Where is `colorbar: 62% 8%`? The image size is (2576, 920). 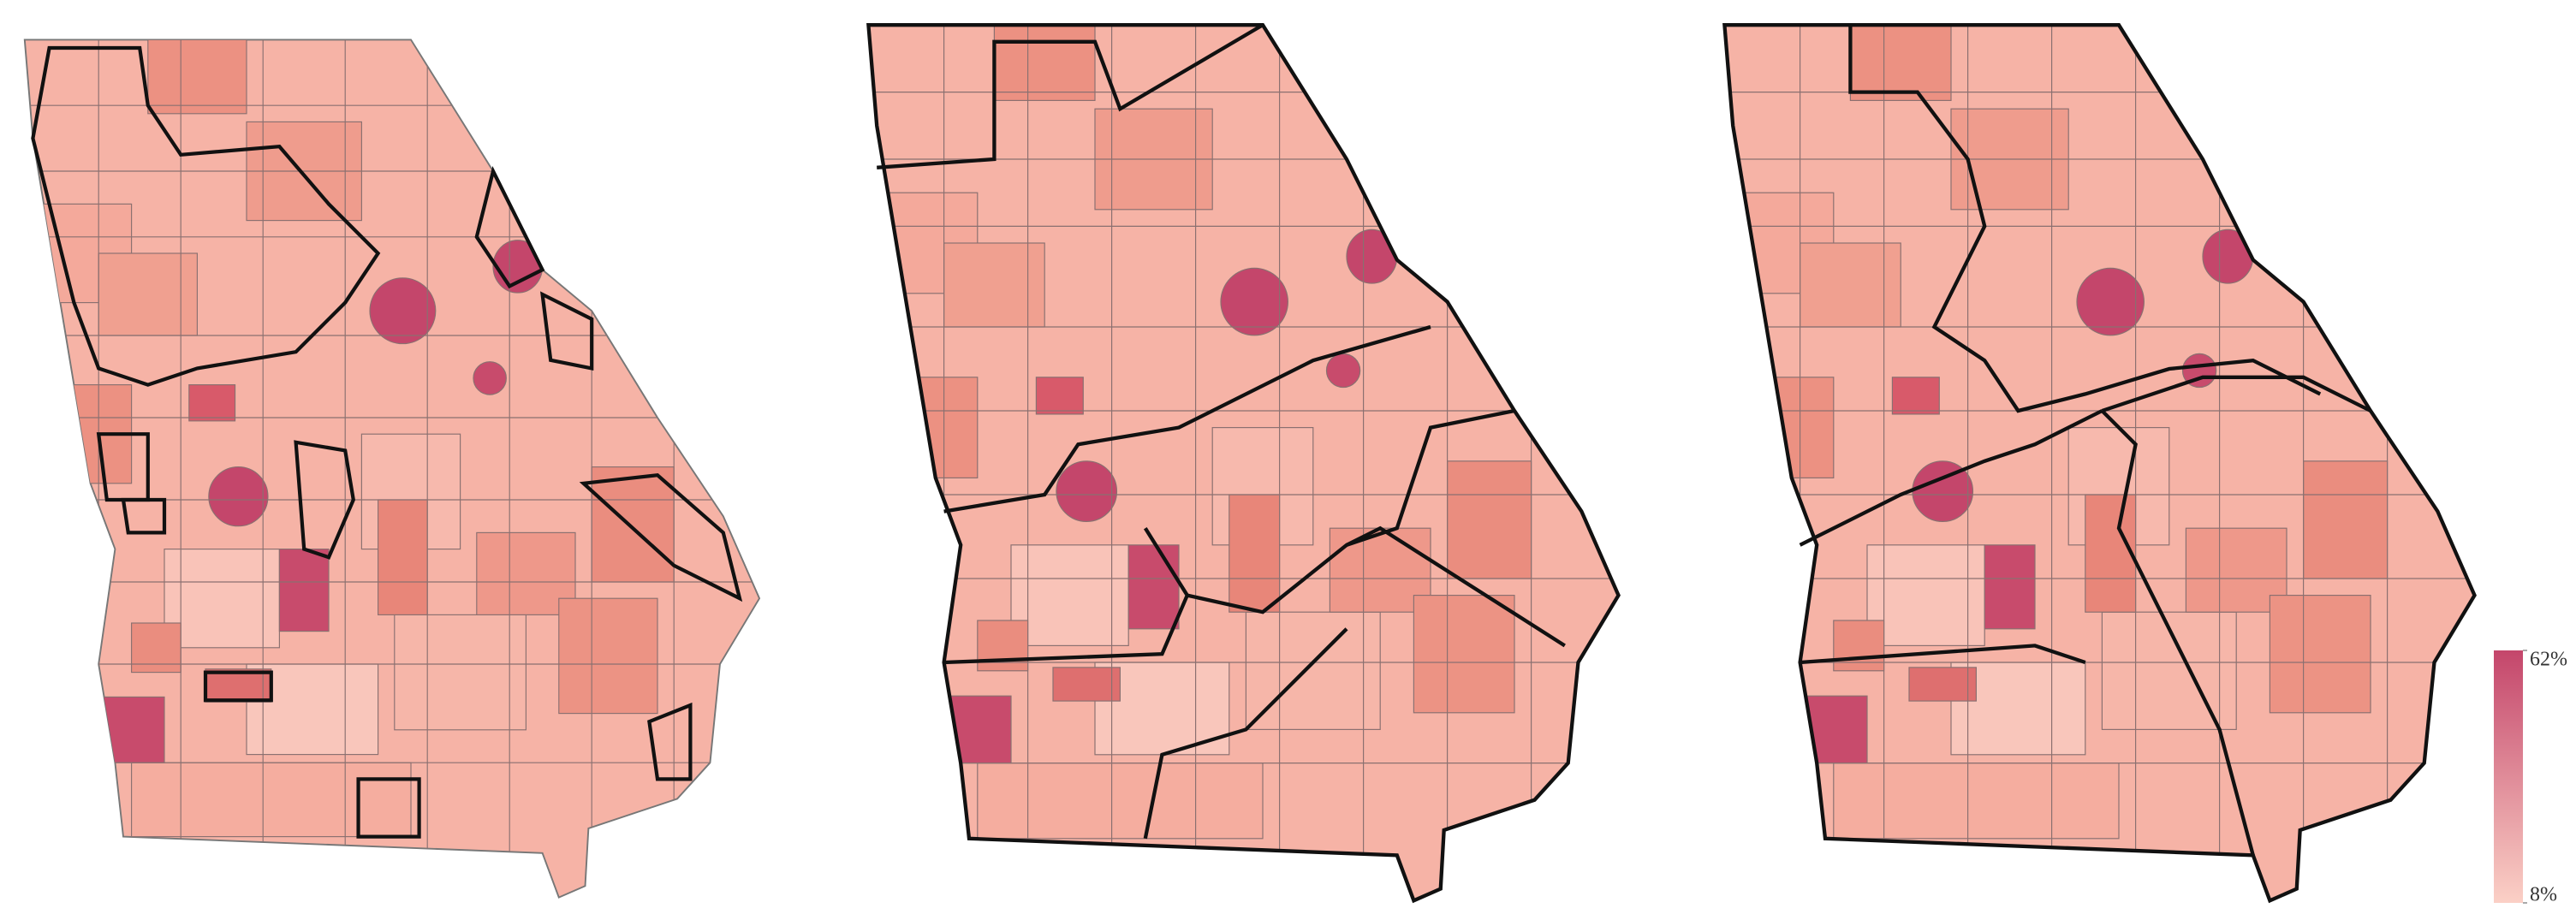 colorbar: 62% 8% is located at coordinates (2531, 777).